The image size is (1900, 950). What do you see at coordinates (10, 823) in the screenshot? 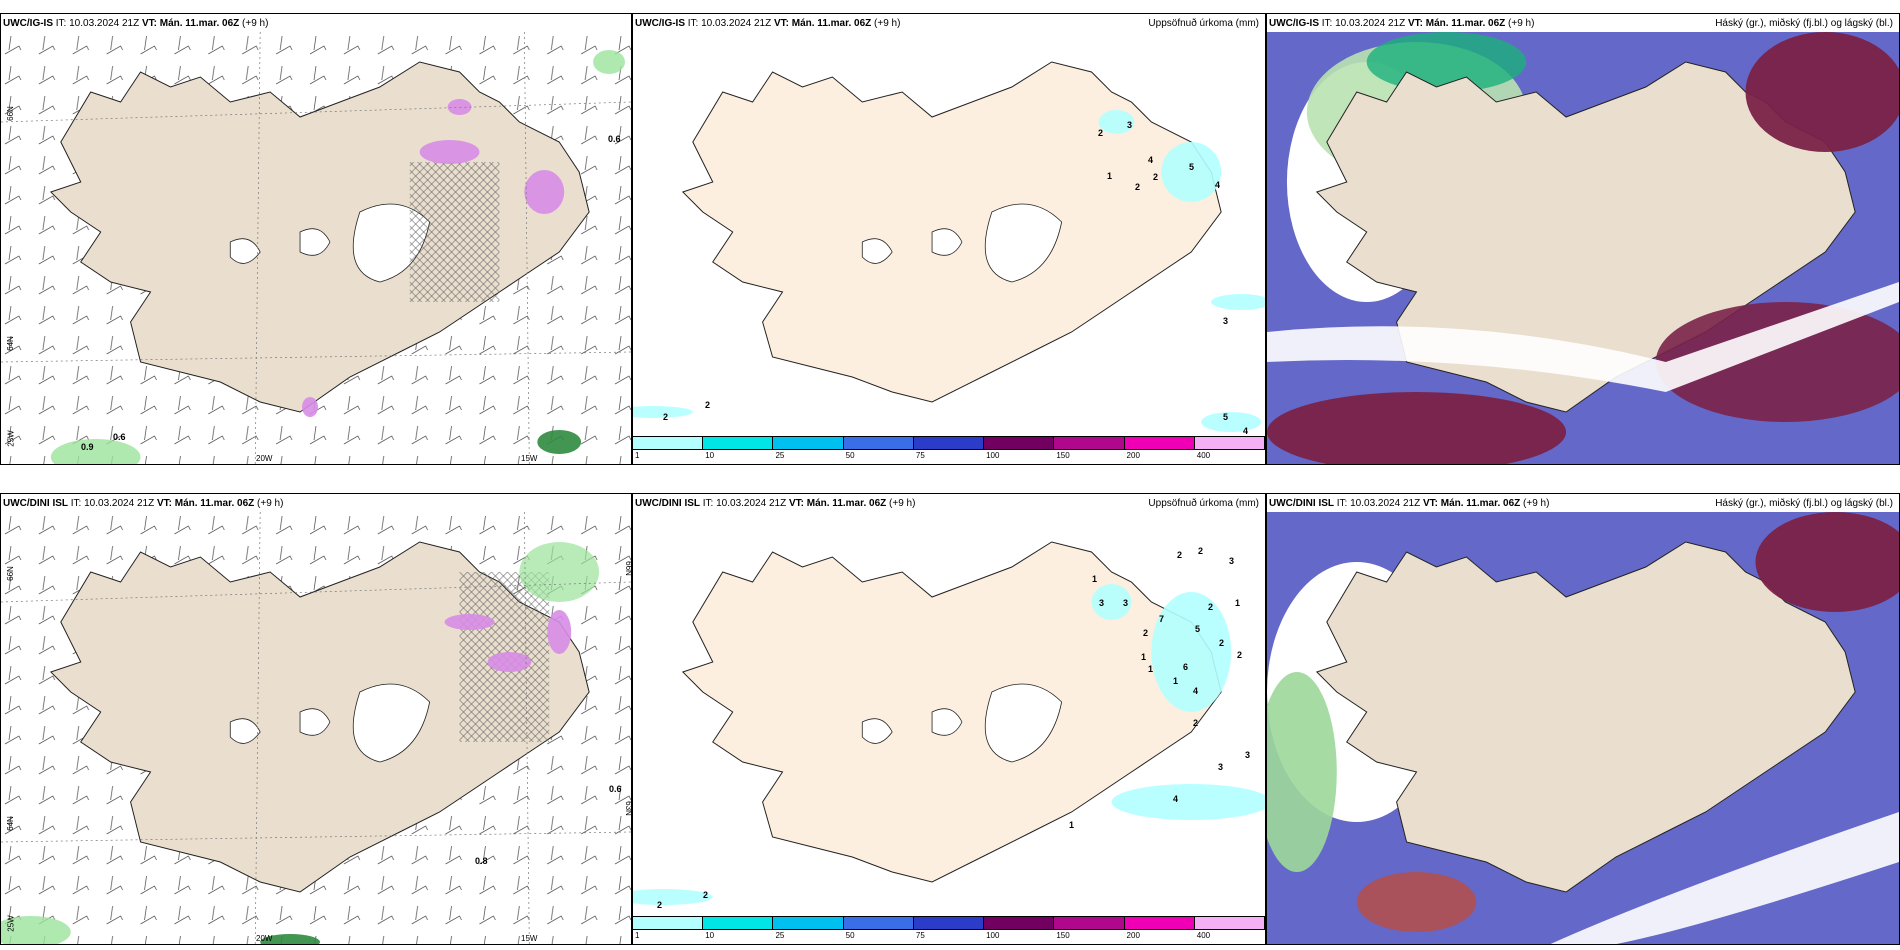
I see `lat-label: 64N` at bounding box center [10, 823].